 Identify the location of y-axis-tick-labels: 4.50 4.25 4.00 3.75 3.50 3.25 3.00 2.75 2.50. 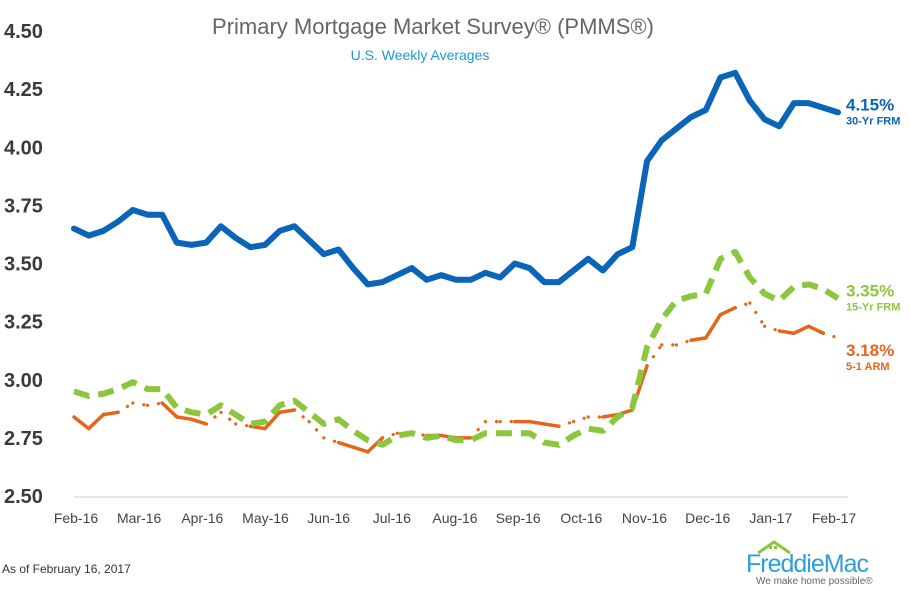
(23, 264).